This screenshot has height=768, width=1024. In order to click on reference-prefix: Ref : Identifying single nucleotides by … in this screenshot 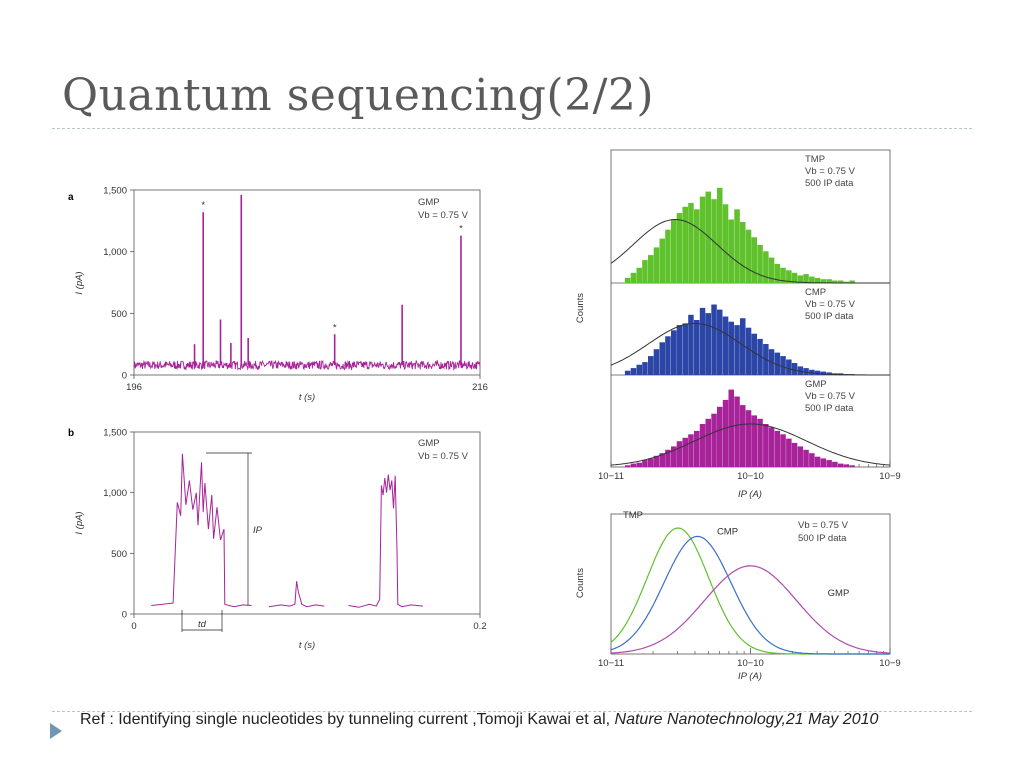, I will do `click(347, 719)`.